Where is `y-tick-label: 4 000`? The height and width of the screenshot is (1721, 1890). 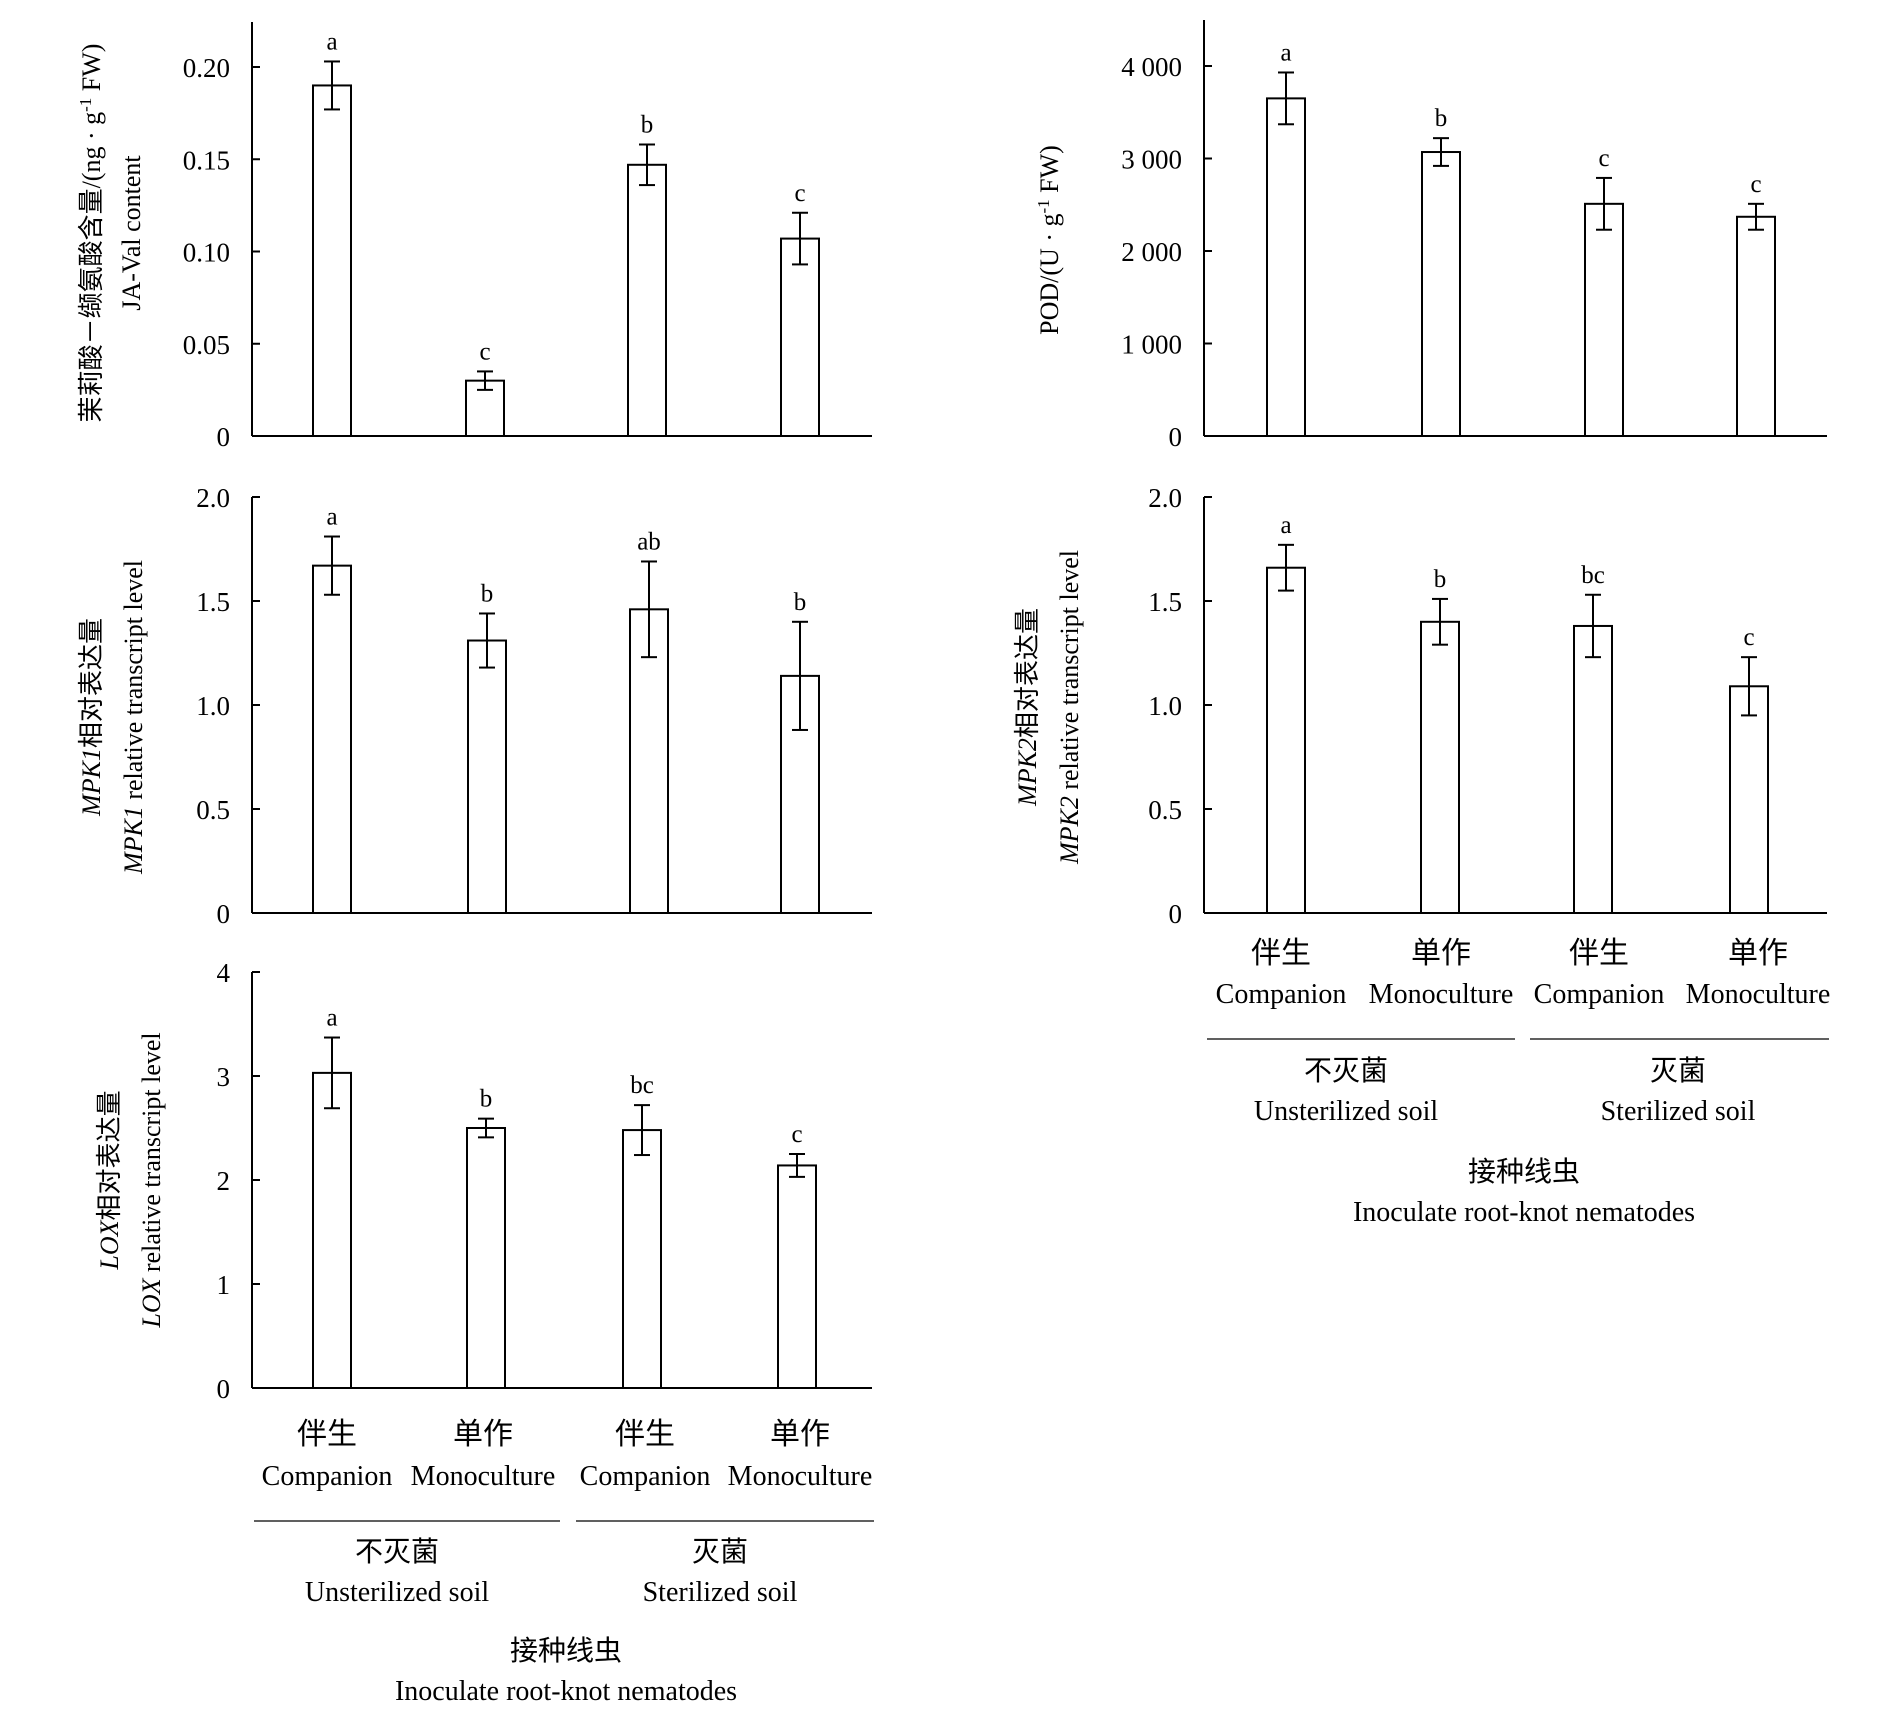
y-tick-label: 4 000 is located at coordinates (1151, 67).